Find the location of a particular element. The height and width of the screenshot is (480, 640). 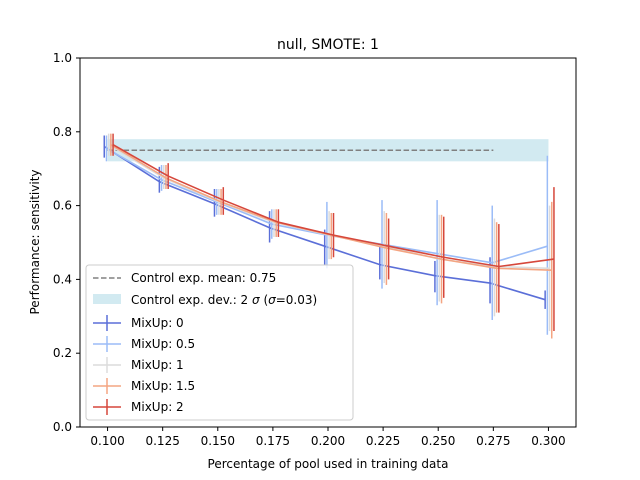

y-tick-label: 0.4 is located at coordinates (62, 279).